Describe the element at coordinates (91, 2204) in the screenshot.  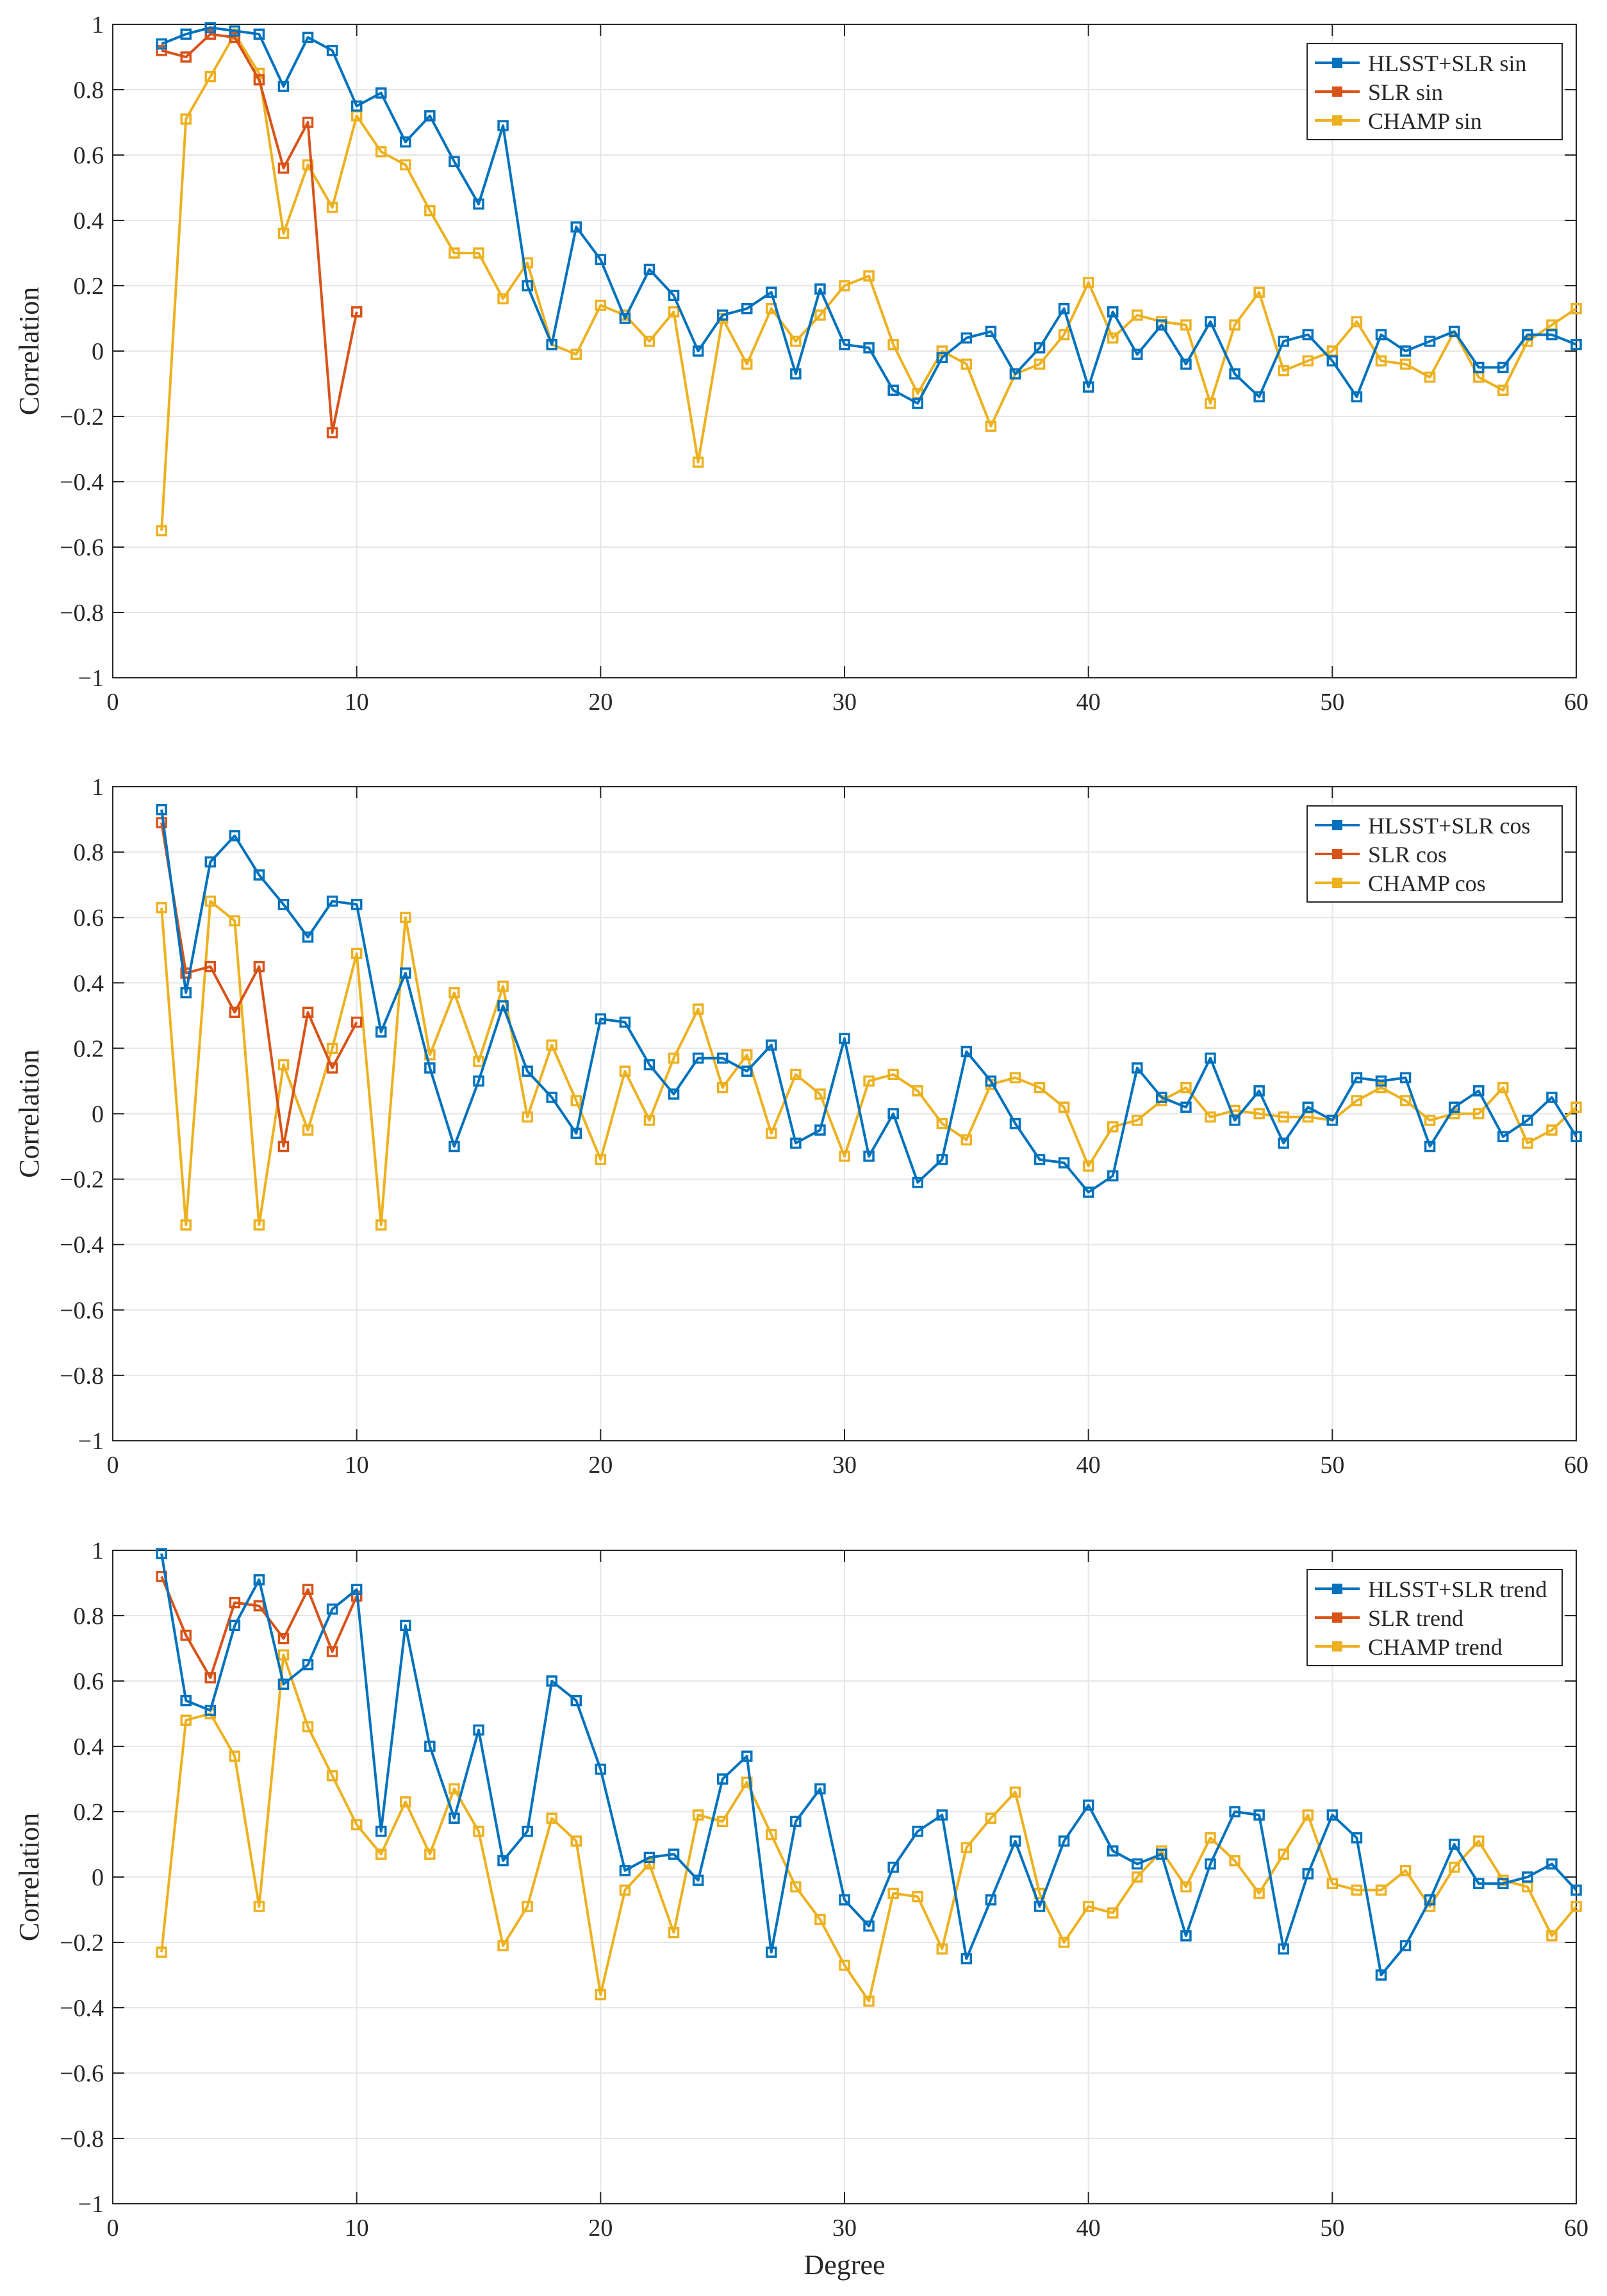
I see `y-tick-label: −1` at that location.